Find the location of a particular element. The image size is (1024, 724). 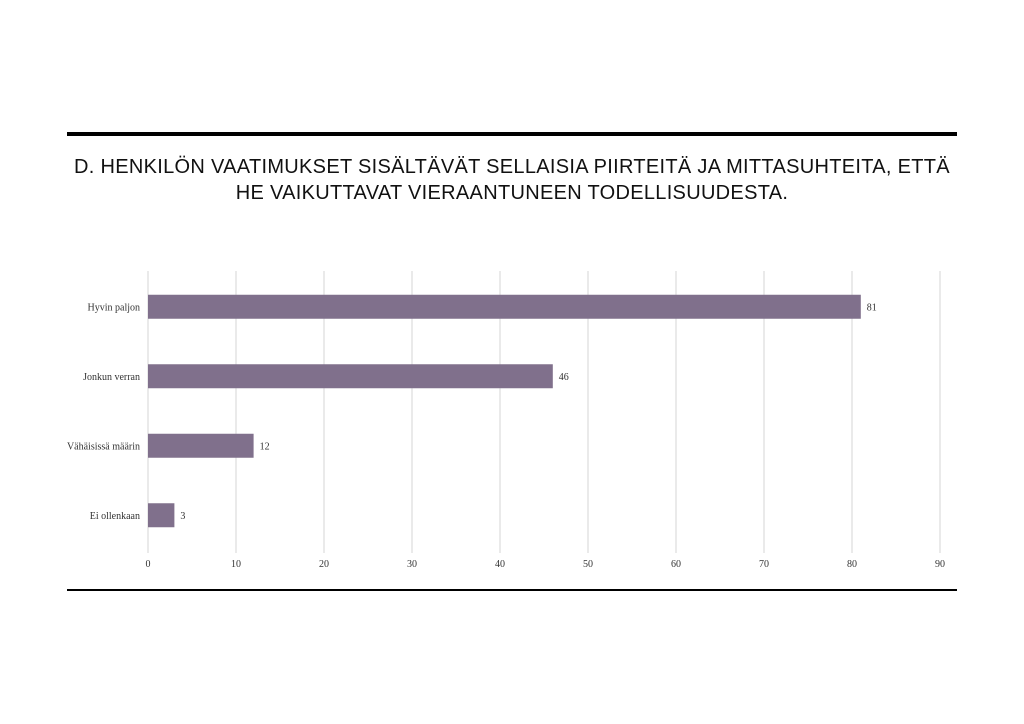

x-tick-label: 30 is located at coordinates (412, 564).